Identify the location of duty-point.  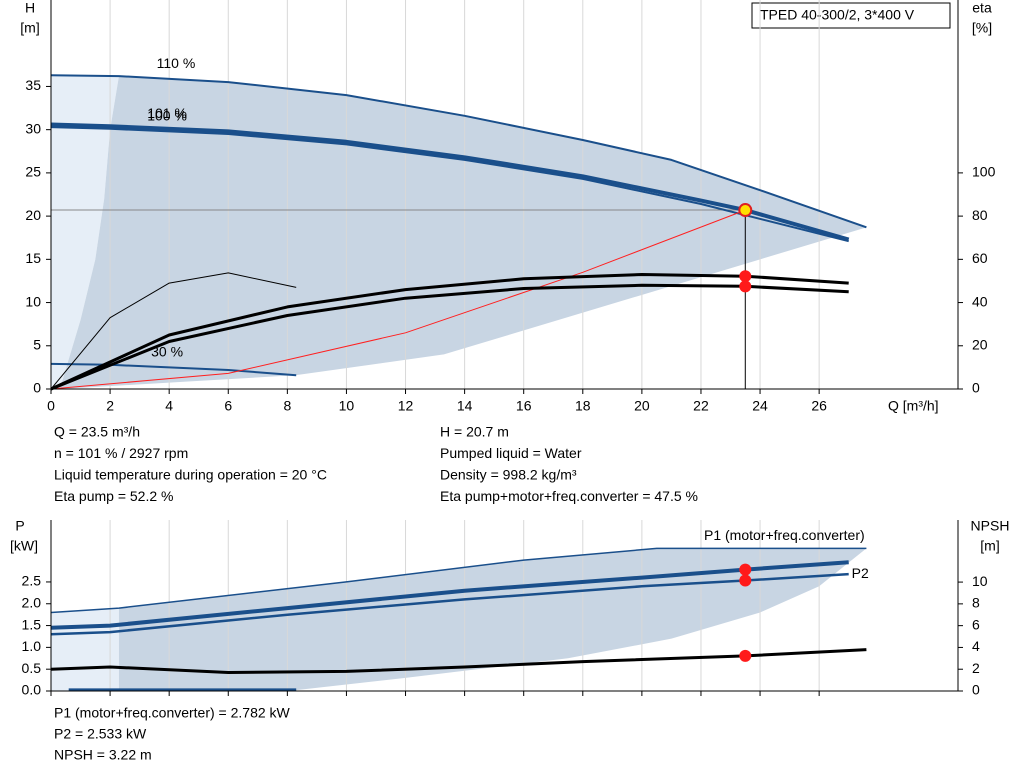
(745, 210).